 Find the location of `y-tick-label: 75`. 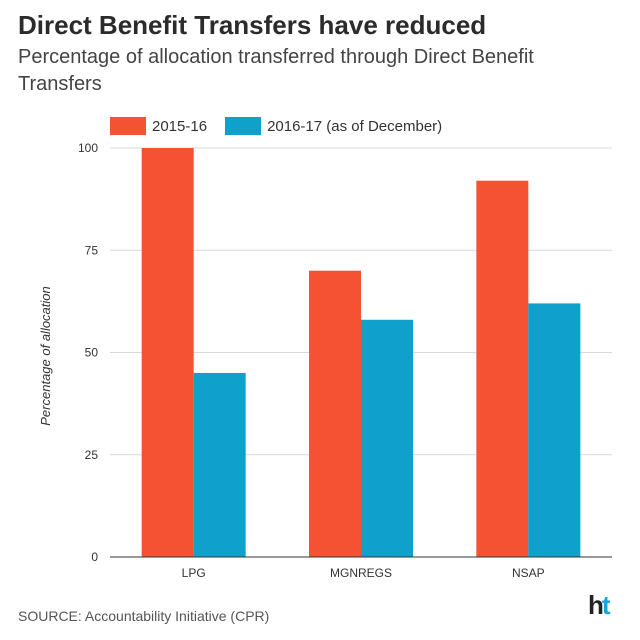

y-tick-label: 75 is located at coordinates (92, 250).